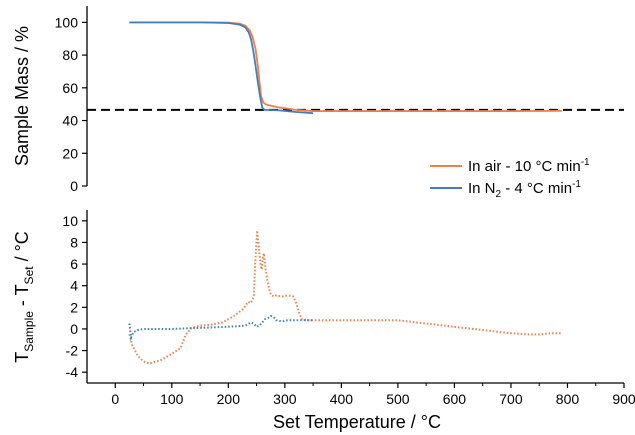  What do you see at coordinates (70, 296) in the screenshot?
I see `tdiff-y-tick-labels: -4 -2 0 2 4 6 8 10` at bounding box center [70, 296].